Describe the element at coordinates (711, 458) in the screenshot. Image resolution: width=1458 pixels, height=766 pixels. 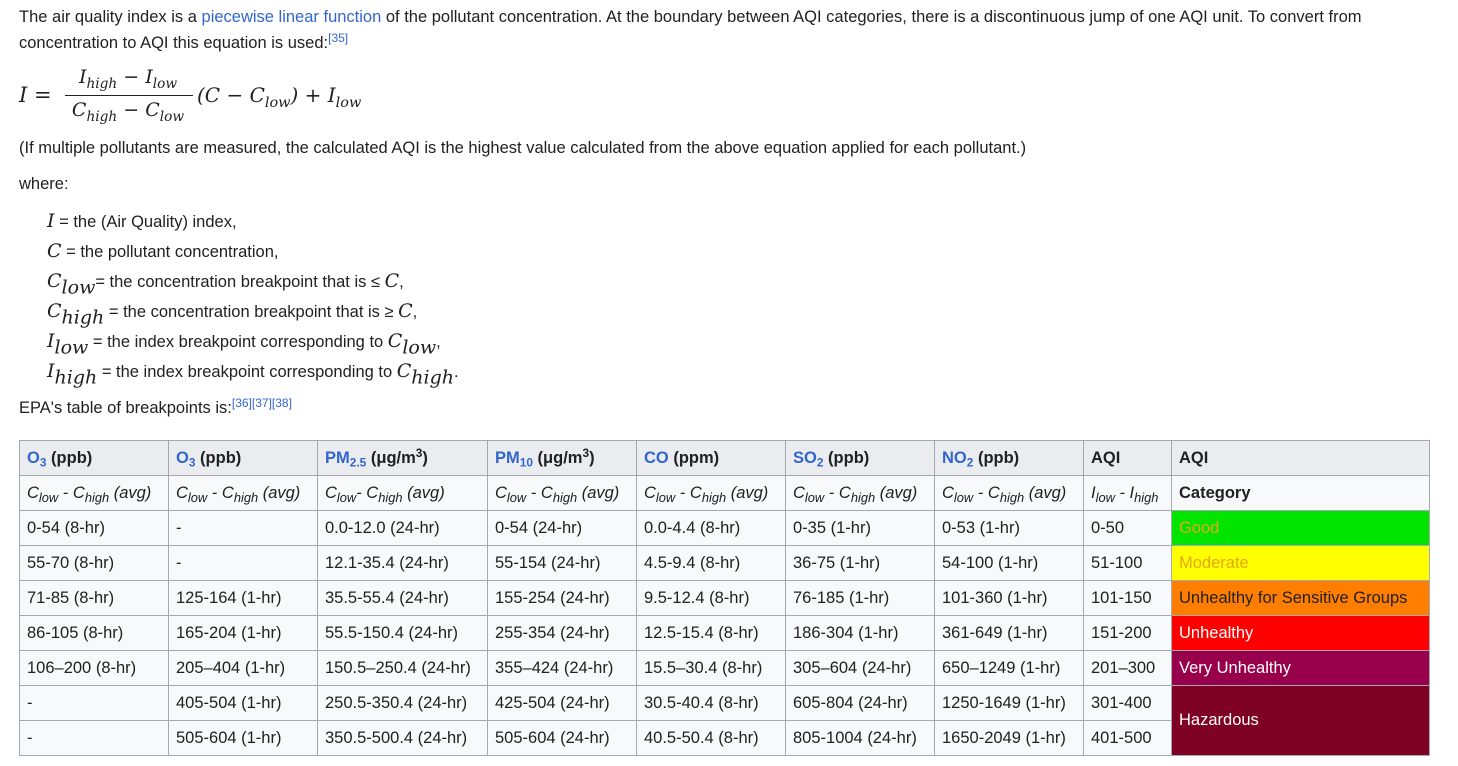
I see `header-co: CO (ppm)` at that location.